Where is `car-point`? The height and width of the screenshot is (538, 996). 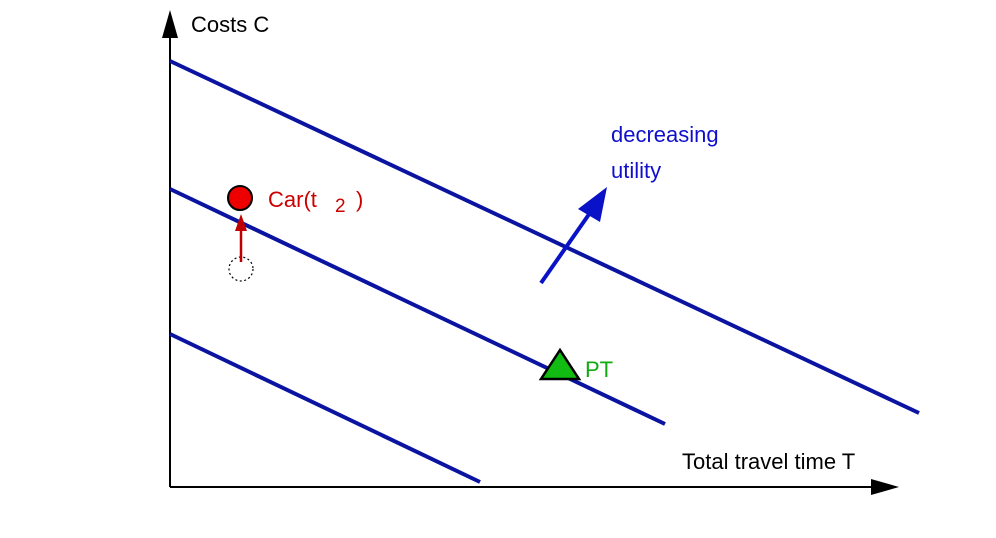 car-point is located at coordinates (240, 198).